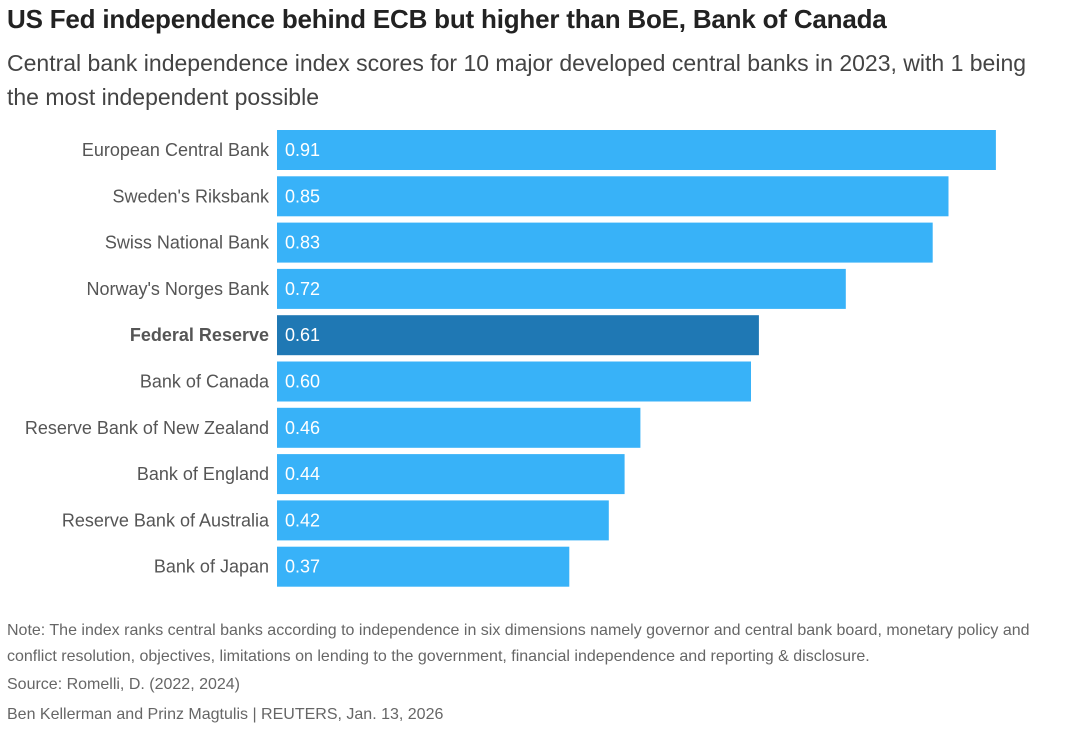 This screenshot has width=1065, height=733. I want to click on value-label: 0.37, so click(302, 567).